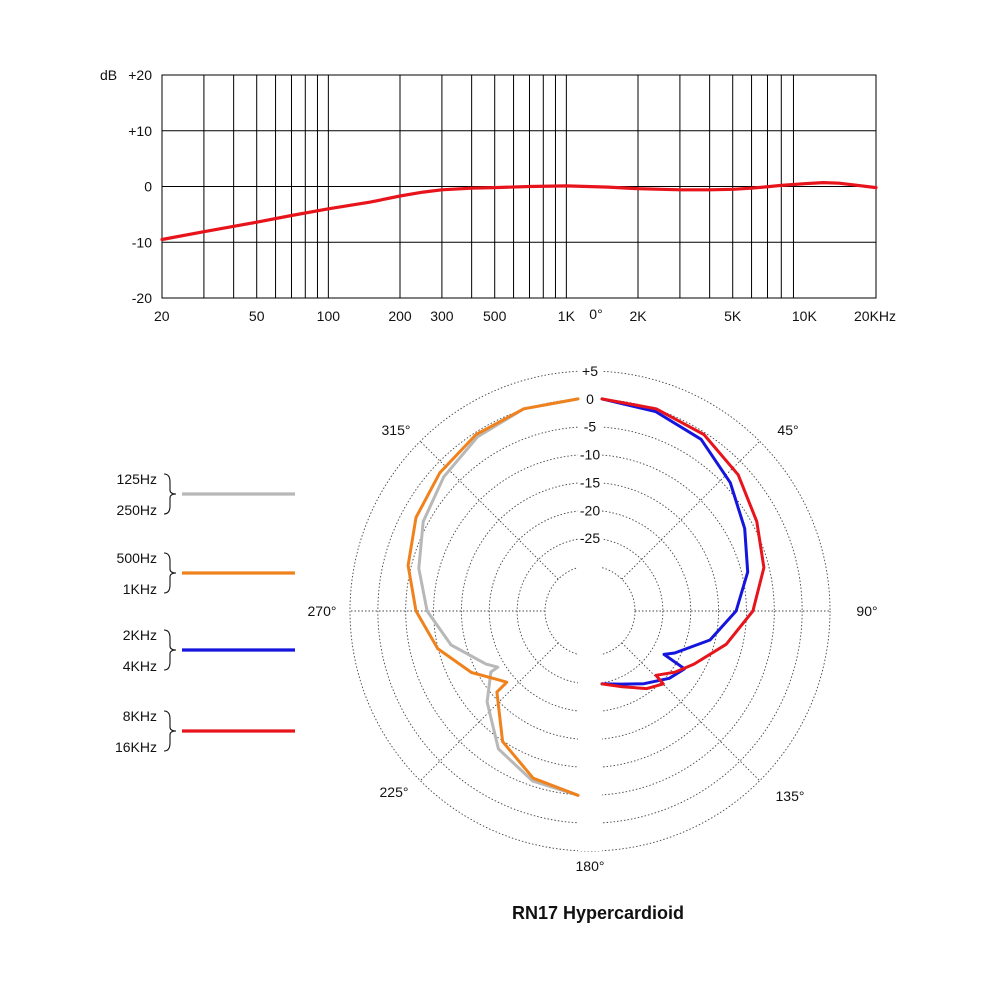 The image size is (1000, 1000). I want to click on frequency-x-tick-label: 500, so click(495, 316).